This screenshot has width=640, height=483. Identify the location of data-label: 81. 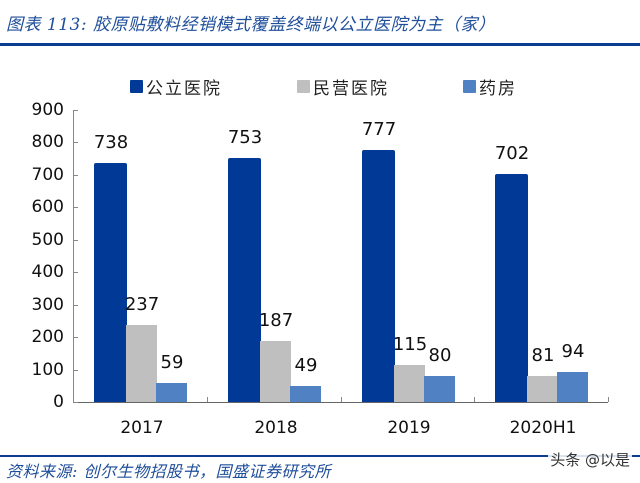
(543, 355).